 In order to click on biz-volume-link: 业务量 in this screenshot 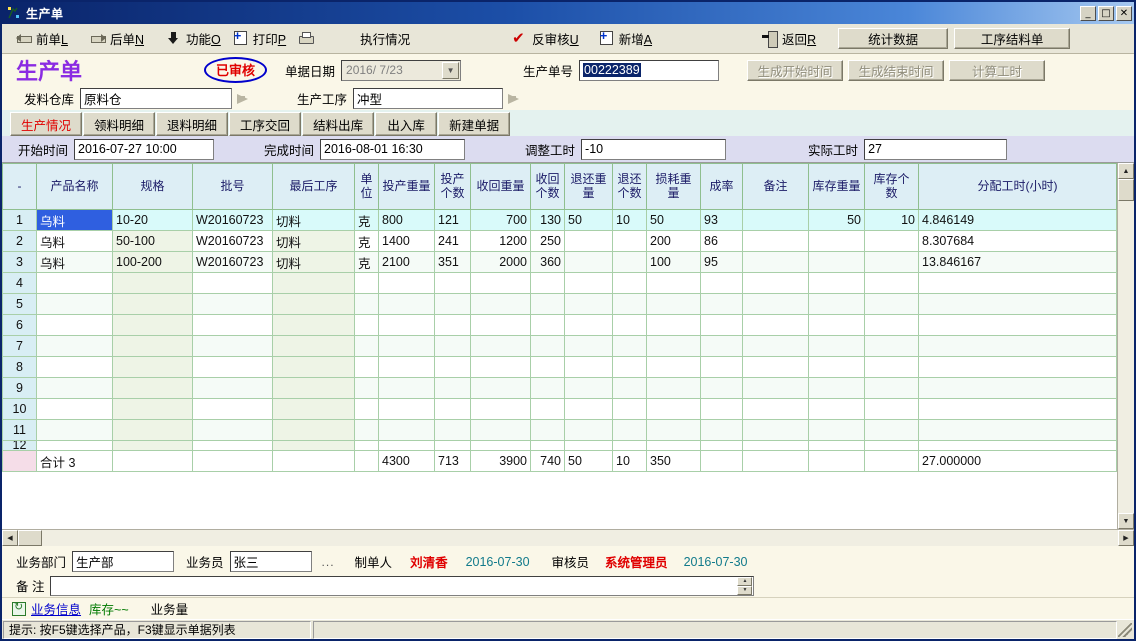, I will do `click(169, 610)`.